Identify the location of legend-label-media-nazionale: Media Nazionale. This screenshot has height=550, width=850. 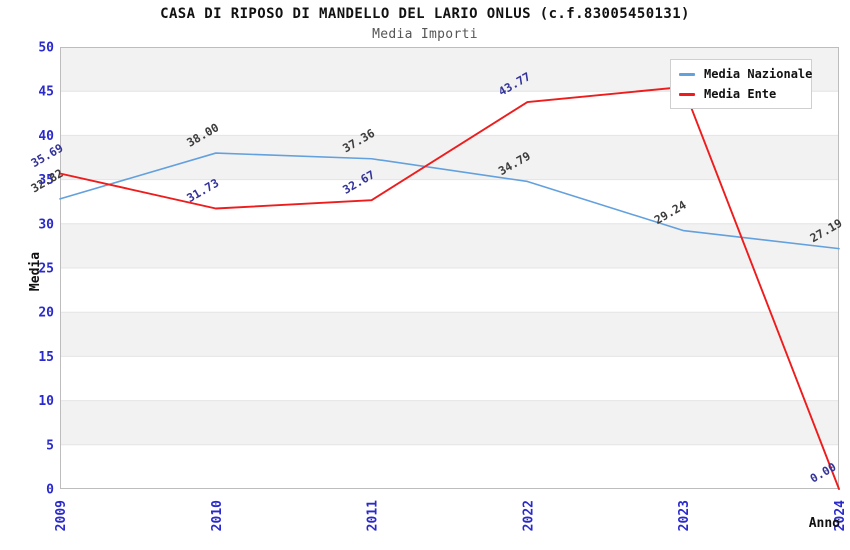
(758, 74).